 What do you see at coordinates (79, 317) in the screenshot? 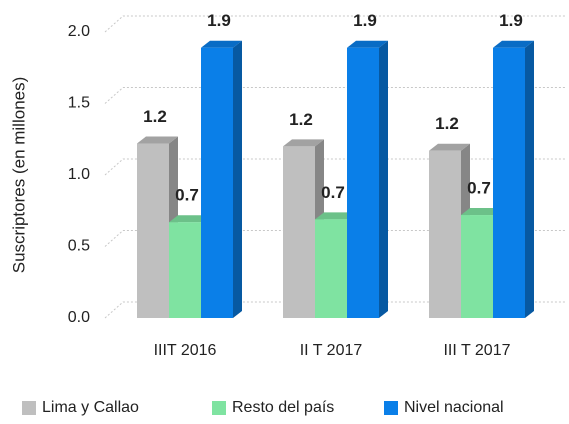
I see `y-tick-label: 0.0` at bounding box center [79, 317].